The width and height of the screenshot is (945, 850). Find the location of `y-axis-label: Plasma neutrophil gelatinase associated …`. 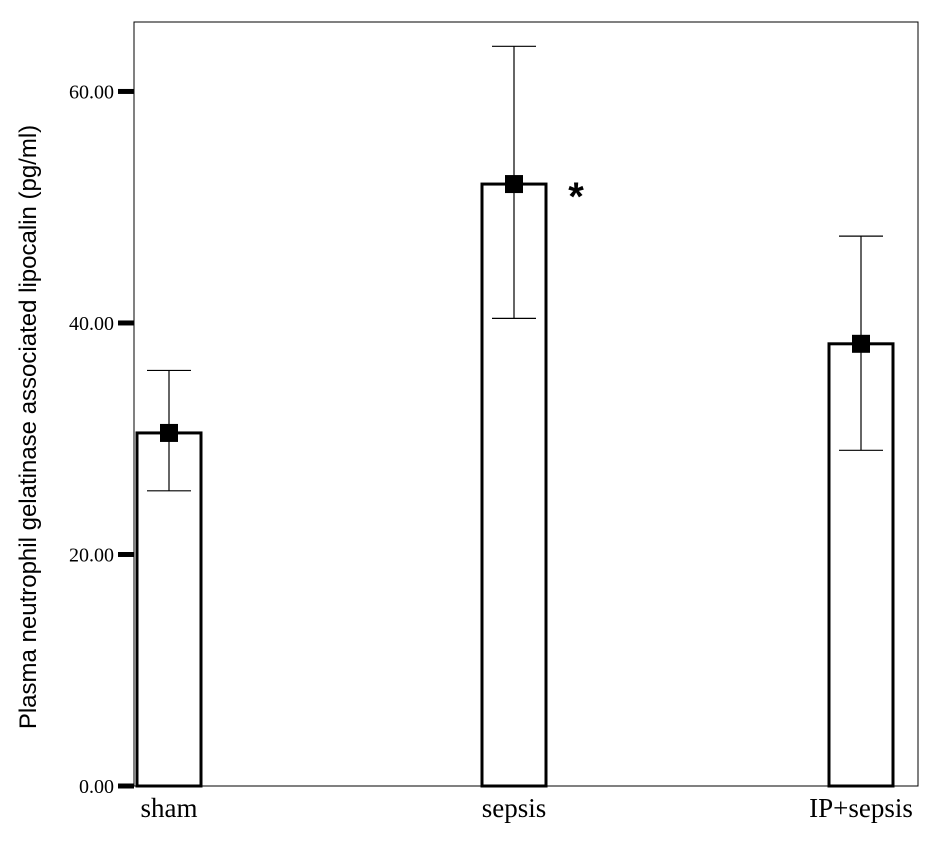

y-axis-label: Plasma neutrophil gelatinase associated … is located at coordinates (28, 427).